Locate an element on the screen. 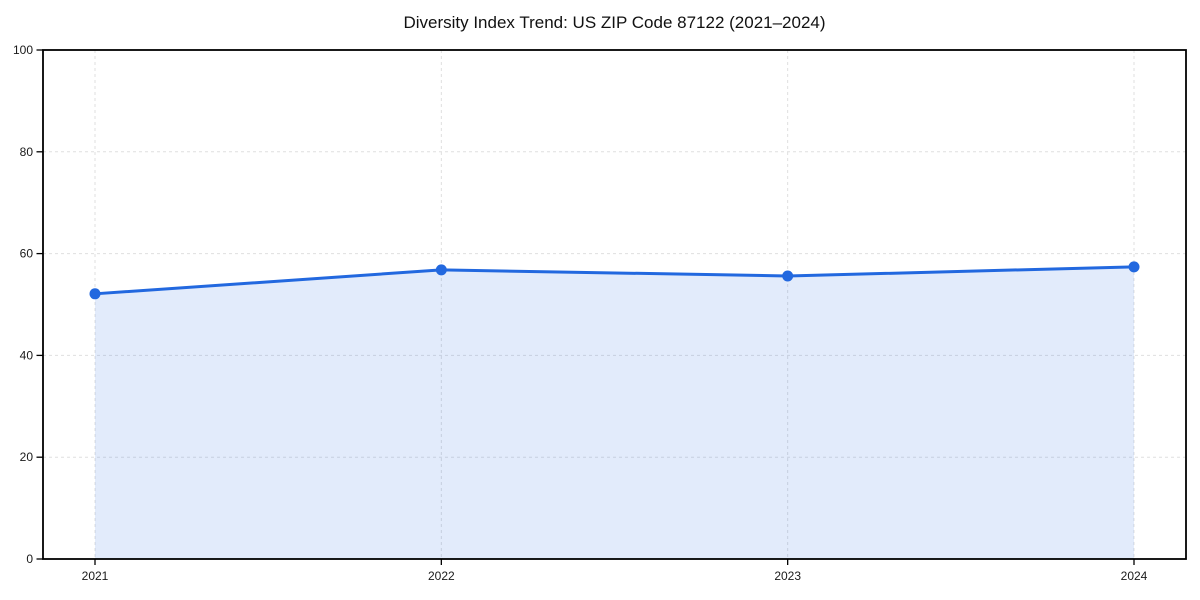 The image size is (1200, 600). x-tick-label-2021: 2021 is located at coordinates (95, 576).